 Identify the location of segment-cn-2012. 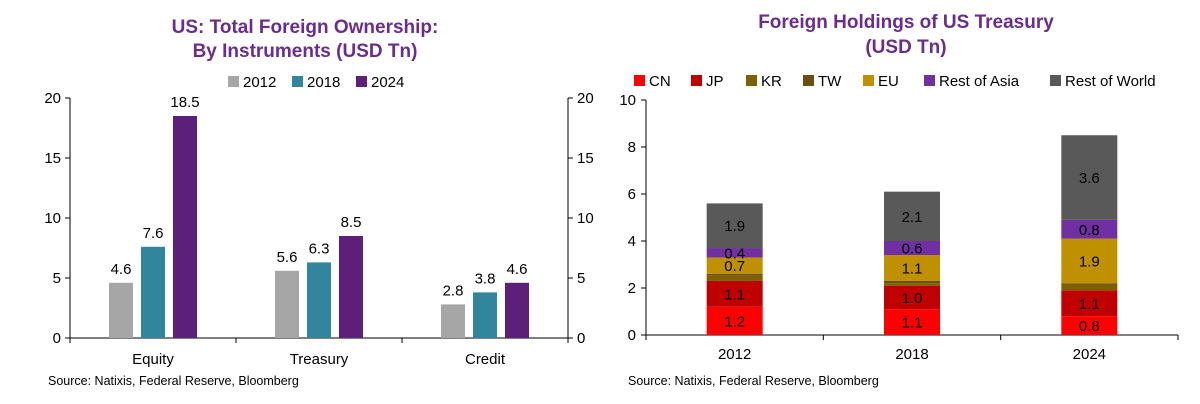
(734, 320).